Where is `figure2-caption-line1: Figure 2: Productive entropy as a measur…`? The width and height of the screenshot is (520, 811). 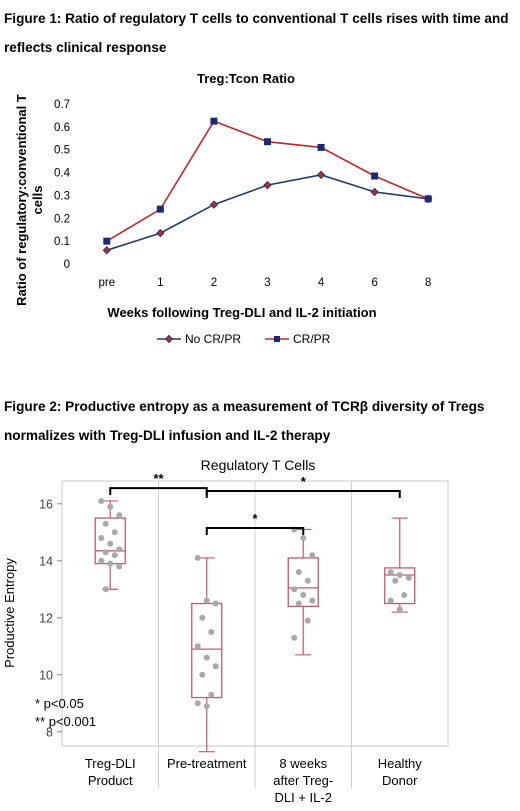 figure2-caption-line1: Figure 2: Productive entropy as a measur… is located at coordinates (244, 406).